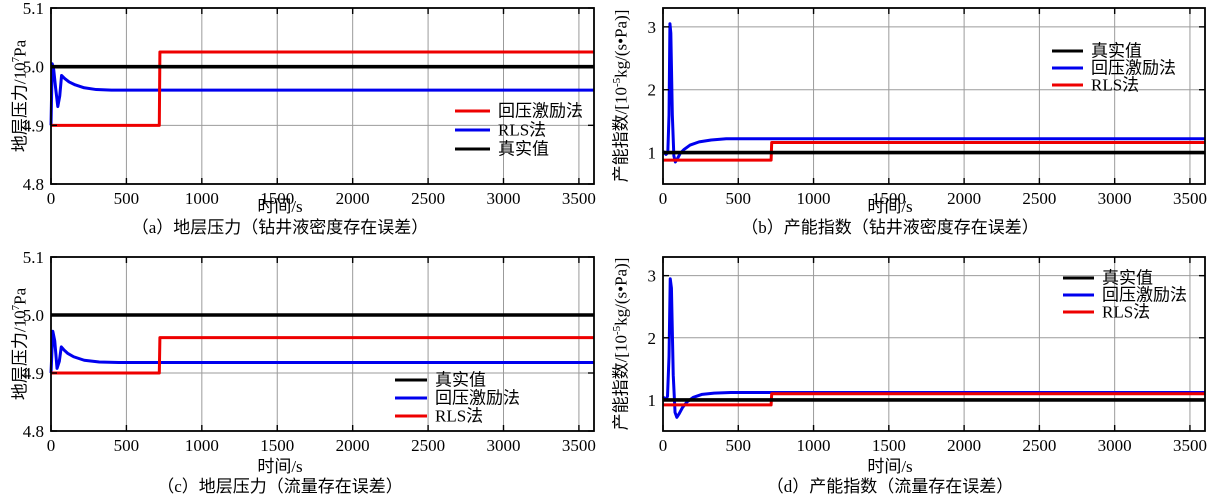 This screenshot has width=1210, height=499. I want to click on caption-a: （a）地层压力（钻井液密度存在误差）, so click(280, 227).